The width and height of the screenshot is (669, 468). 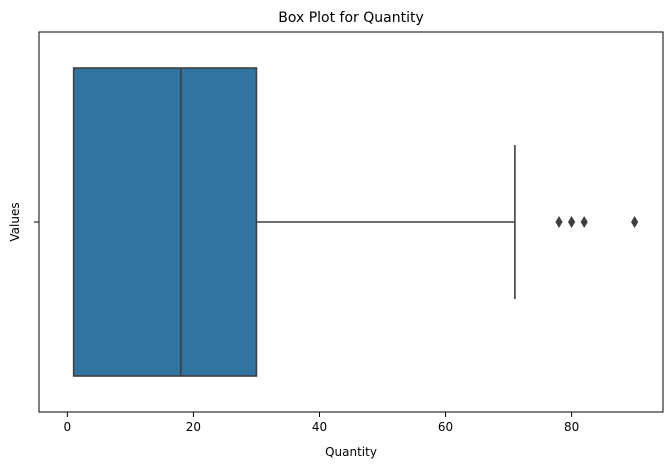 What do you see at coordinates (351, 18) in the screenshot?
I see `chart-title: Box Plot for Quantity` at bounding box center [351, 18].